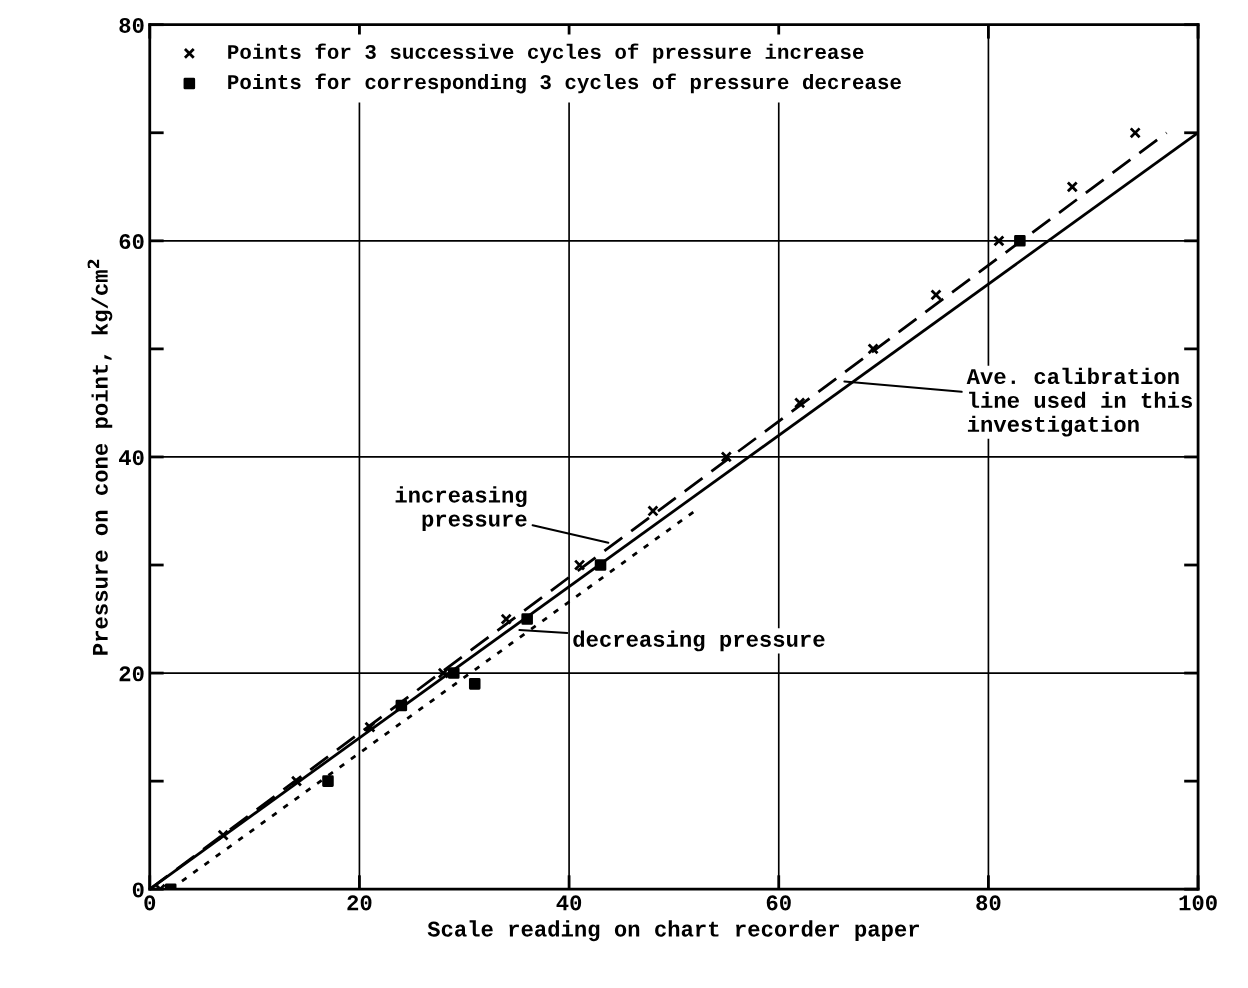  I want to click on y-tick-label: 0, so click(138, 890).